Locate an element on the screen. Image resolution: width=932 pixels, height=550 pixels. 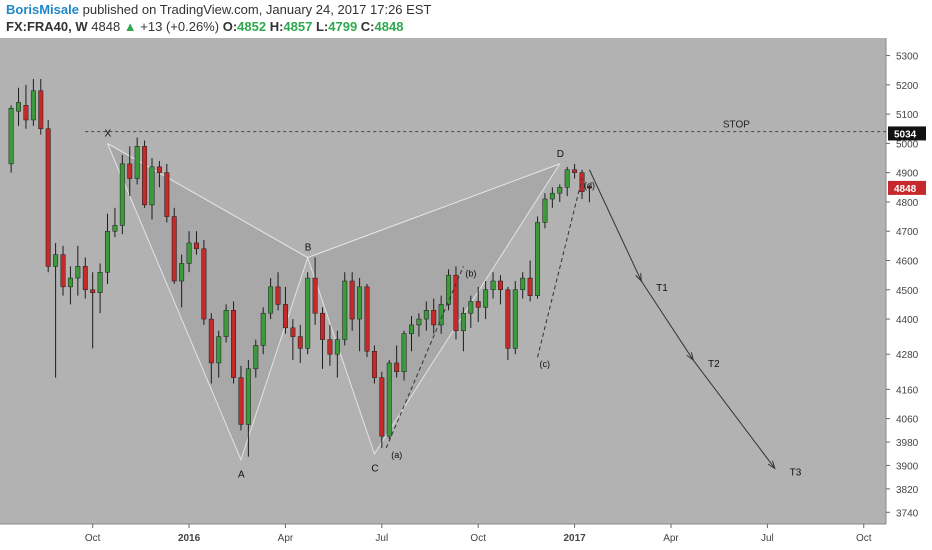
top-price-tag-label: 5034 is located at coordinates (905, 134).